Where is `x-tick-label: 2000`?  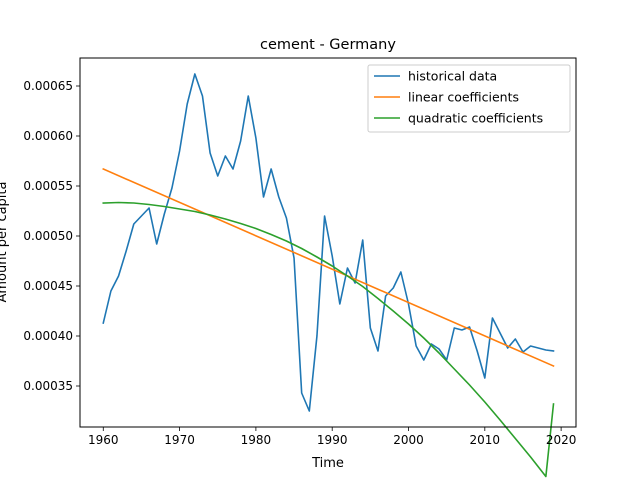 x-tick-label: 2000 is located at coordinates (408, 440).